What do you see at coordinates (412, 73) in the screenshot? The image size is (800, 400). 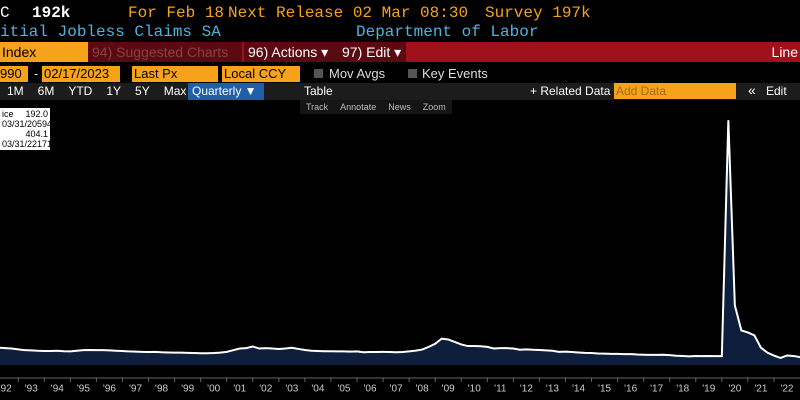 I see `key-events-checkbox` at bounding box center [412, 73].